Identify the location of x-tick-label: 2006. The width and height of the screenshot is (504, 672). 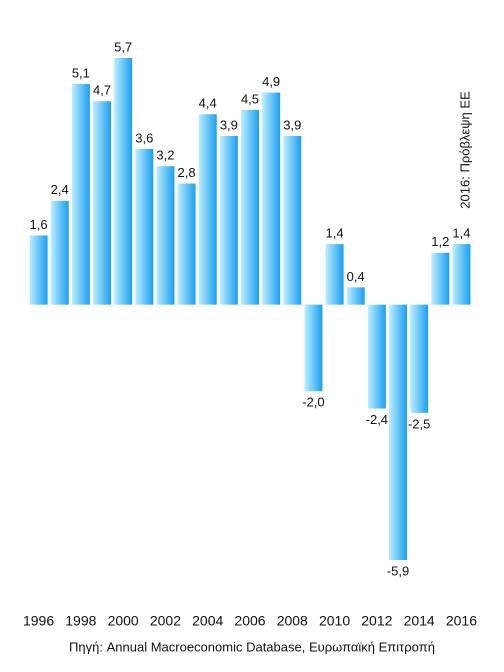
(249, 621).